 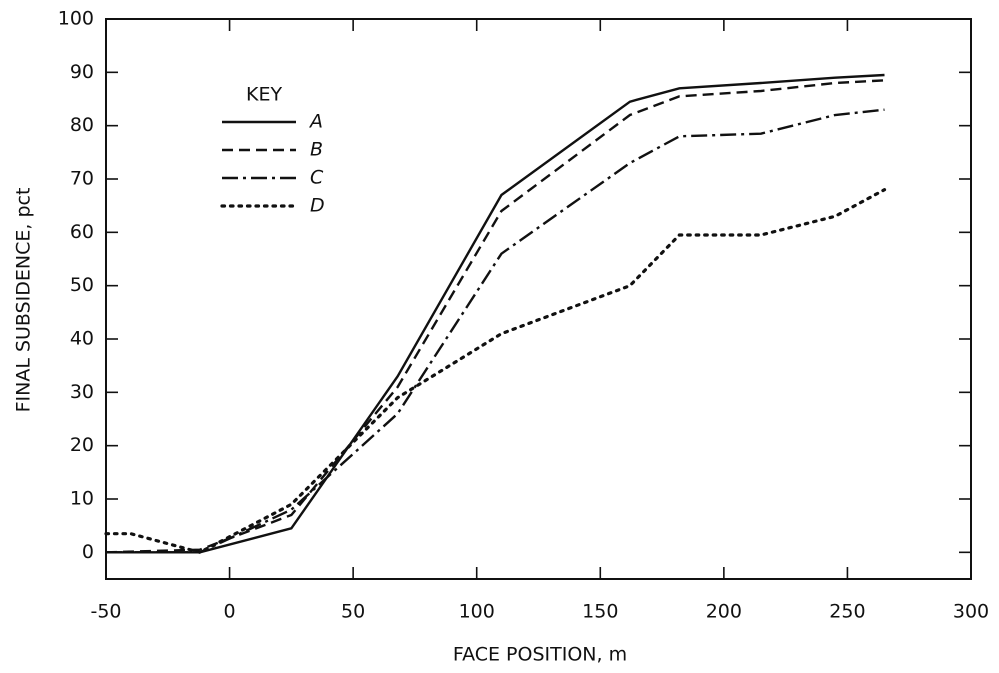 I want to click on legend-label: D, so click(x=317, y=206).